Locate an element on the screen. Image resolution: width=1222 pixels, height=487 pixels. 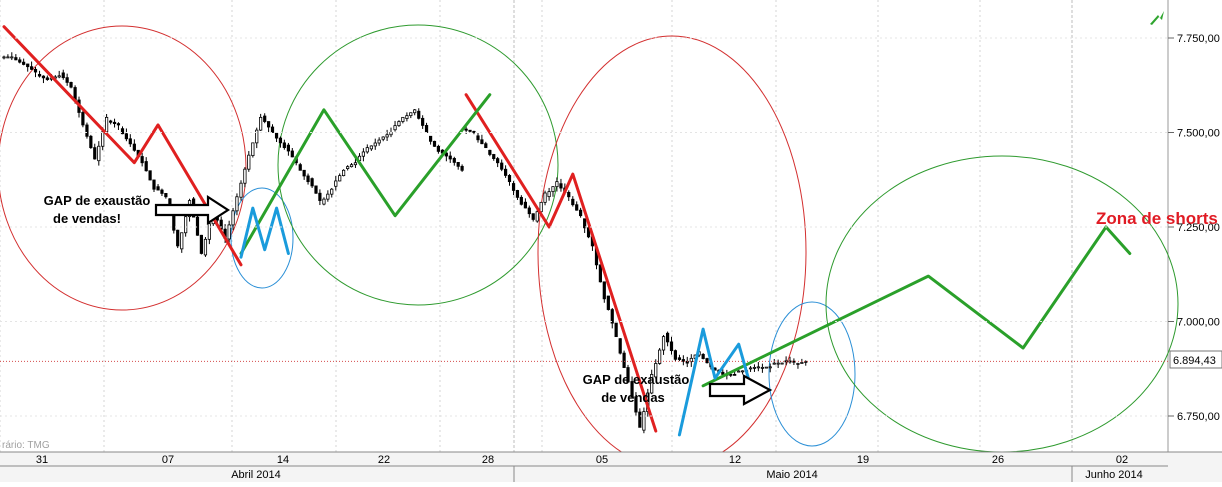
last-price-tag-text: 6.894,43 is located at coordinates (1194, 361).